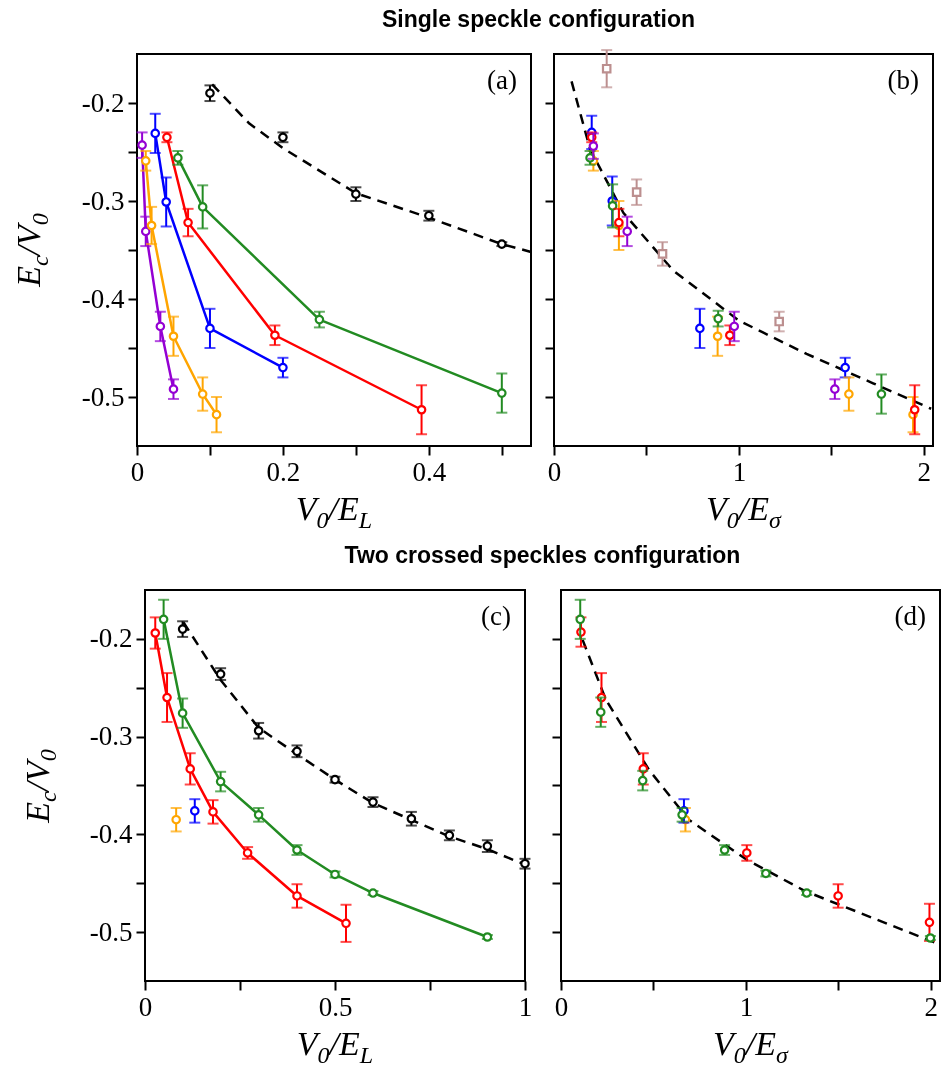 The width and height of the screenshot is (944, 1085). I want to click on annotation: (c), so click(496, 616).